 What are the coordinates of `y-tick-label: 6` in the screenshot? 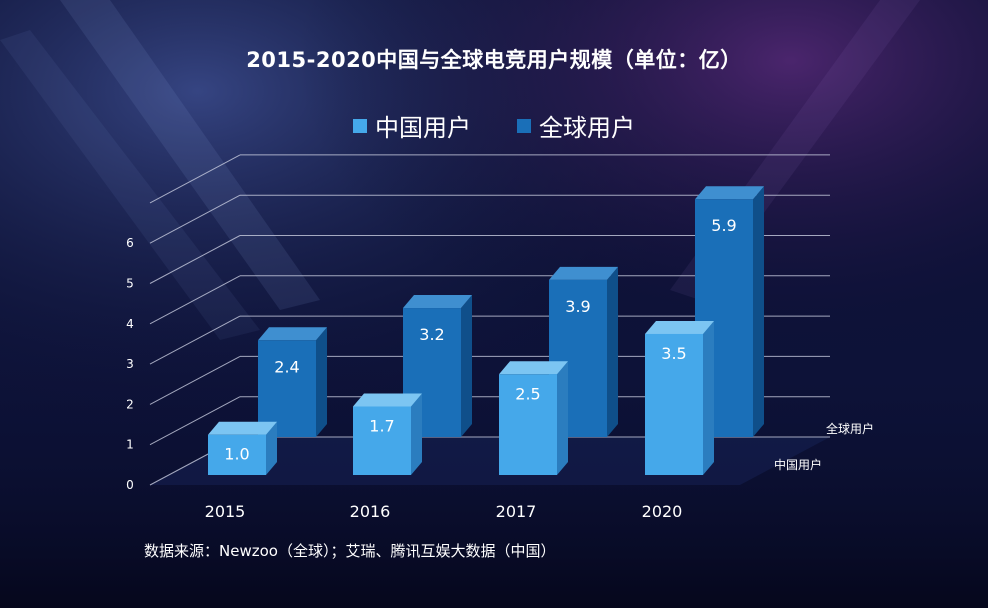 It's located at (130, 243).